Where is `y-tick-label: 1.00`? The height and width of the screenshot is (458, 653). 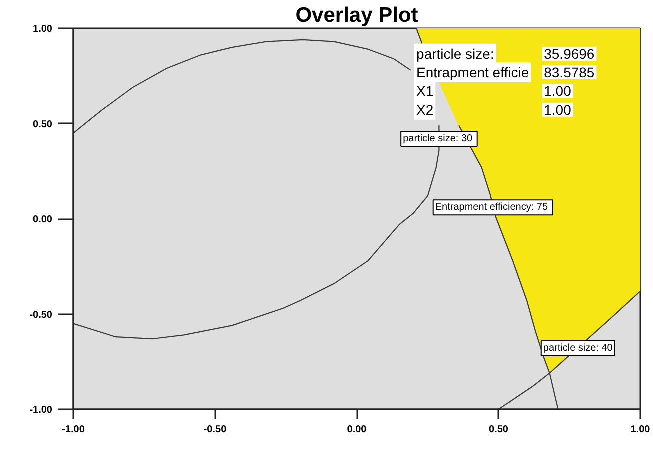 y-tick-label: 1.00 is located at coordinates (43, 29).